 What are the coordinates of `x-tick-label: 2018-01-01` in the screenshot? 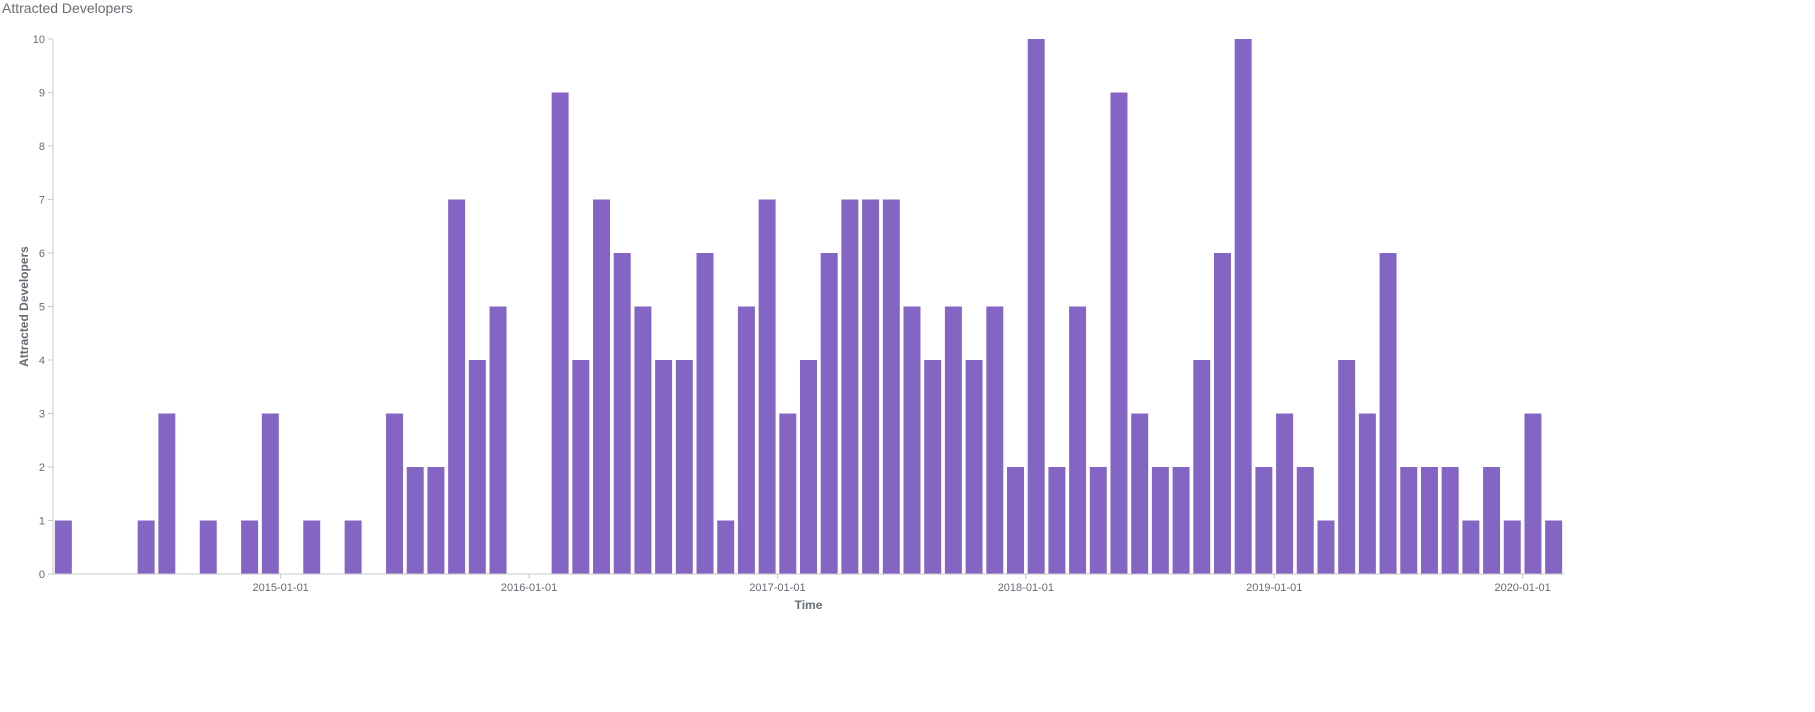 It's located at (1026, 588).